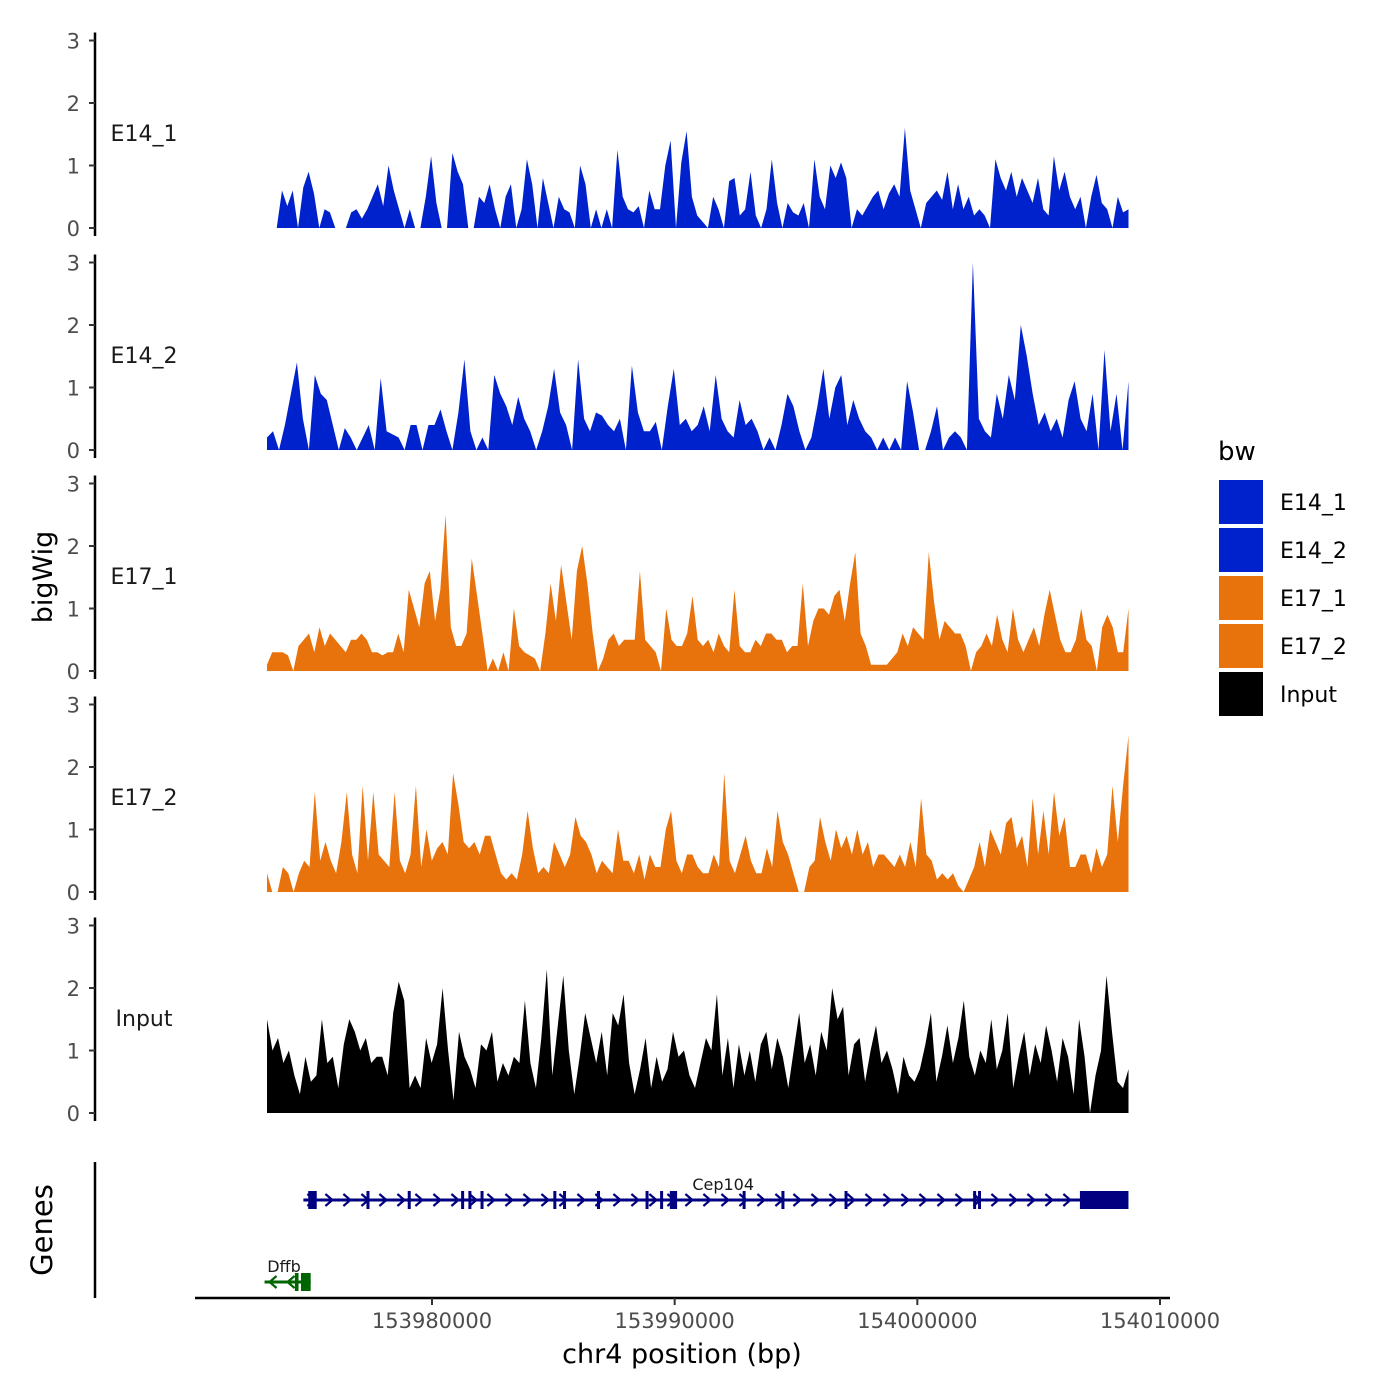 This screenshot has width=1400, height=1400. What do you see at coordinates (432, 1321) in the screenshot?
I see `x-tick-label: 153980000` at bounding box center [432, 1321].